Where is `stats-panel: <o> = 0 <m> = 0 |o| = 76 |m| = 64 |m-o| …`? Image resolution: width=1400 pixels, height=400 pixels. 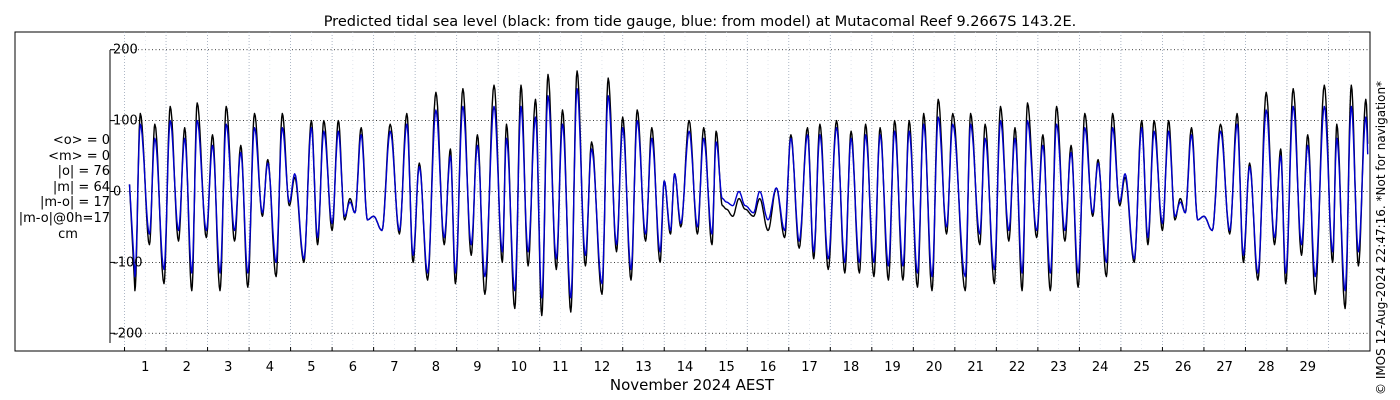 stats-panel: <o> = 0 <m> = 0 |o| = 76 |m| = 64 |m-o| … is located at coordinates (58, 187).